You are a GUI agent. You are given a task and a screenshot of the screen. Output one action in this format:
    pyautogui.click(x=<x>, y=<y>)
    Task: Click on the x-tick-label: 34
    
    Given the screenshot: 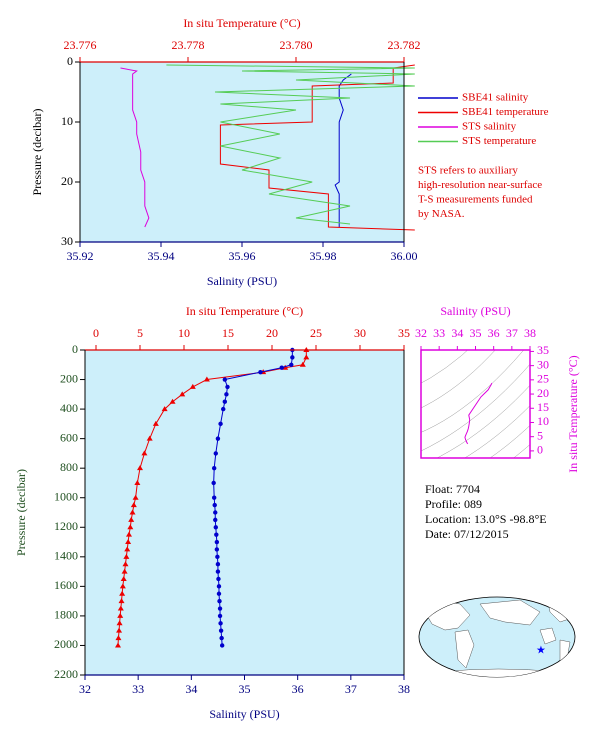 What is the action you would take?
    pyautogui.click(x=191, y=689)
    